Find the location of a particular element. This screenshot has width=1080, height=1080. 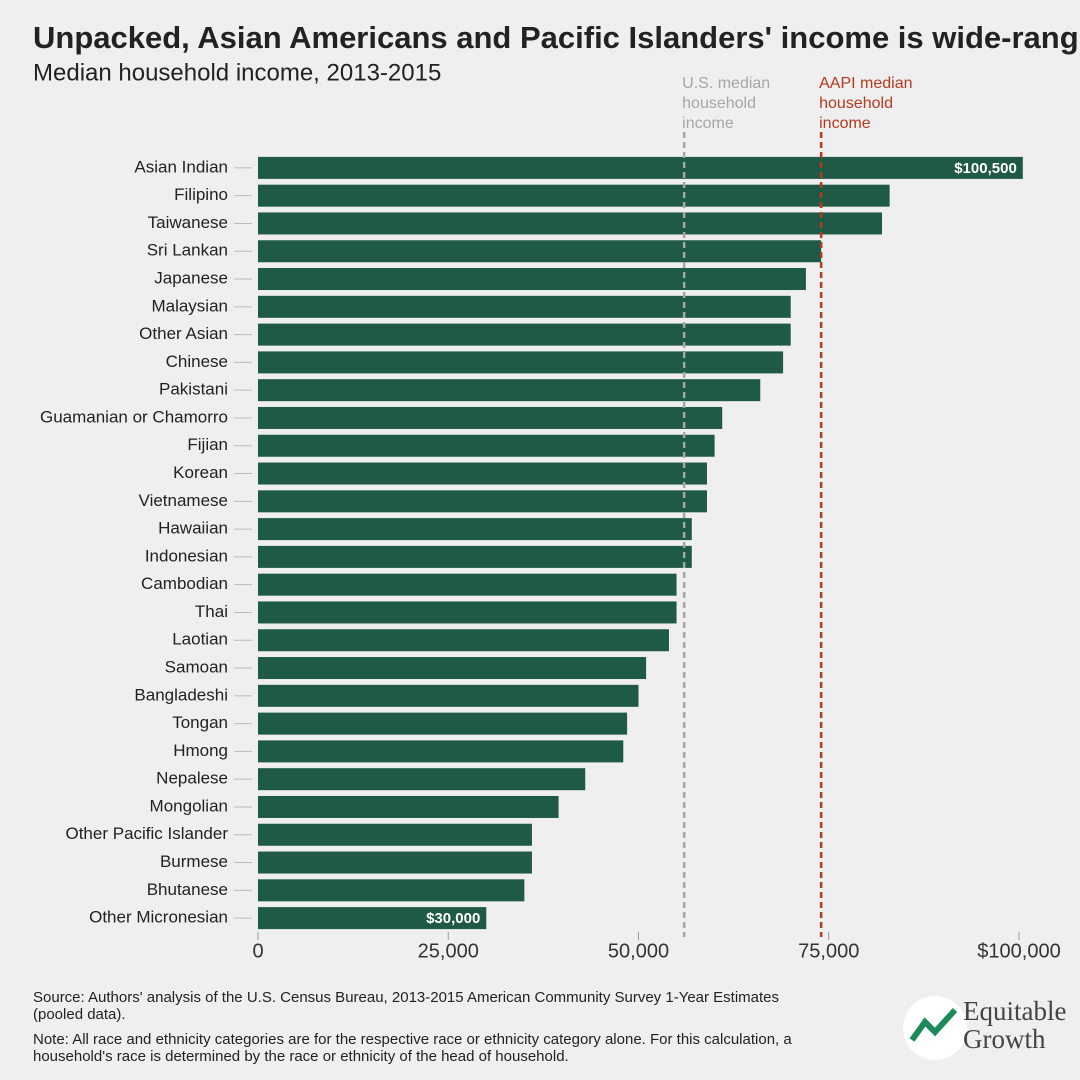

y-tick-label: Hawaiian is located at coordinates (193, 528).